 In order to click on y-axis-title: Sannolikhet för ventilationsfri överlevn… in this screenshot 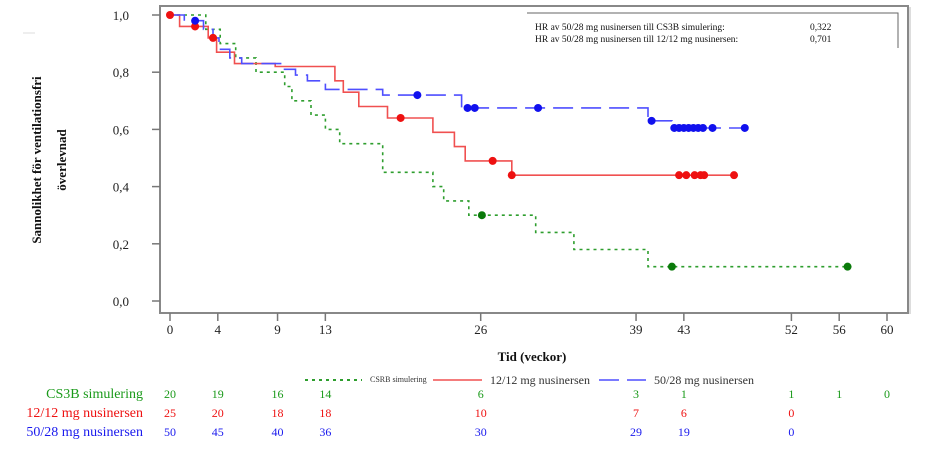, I will do `click(49, 160)`.